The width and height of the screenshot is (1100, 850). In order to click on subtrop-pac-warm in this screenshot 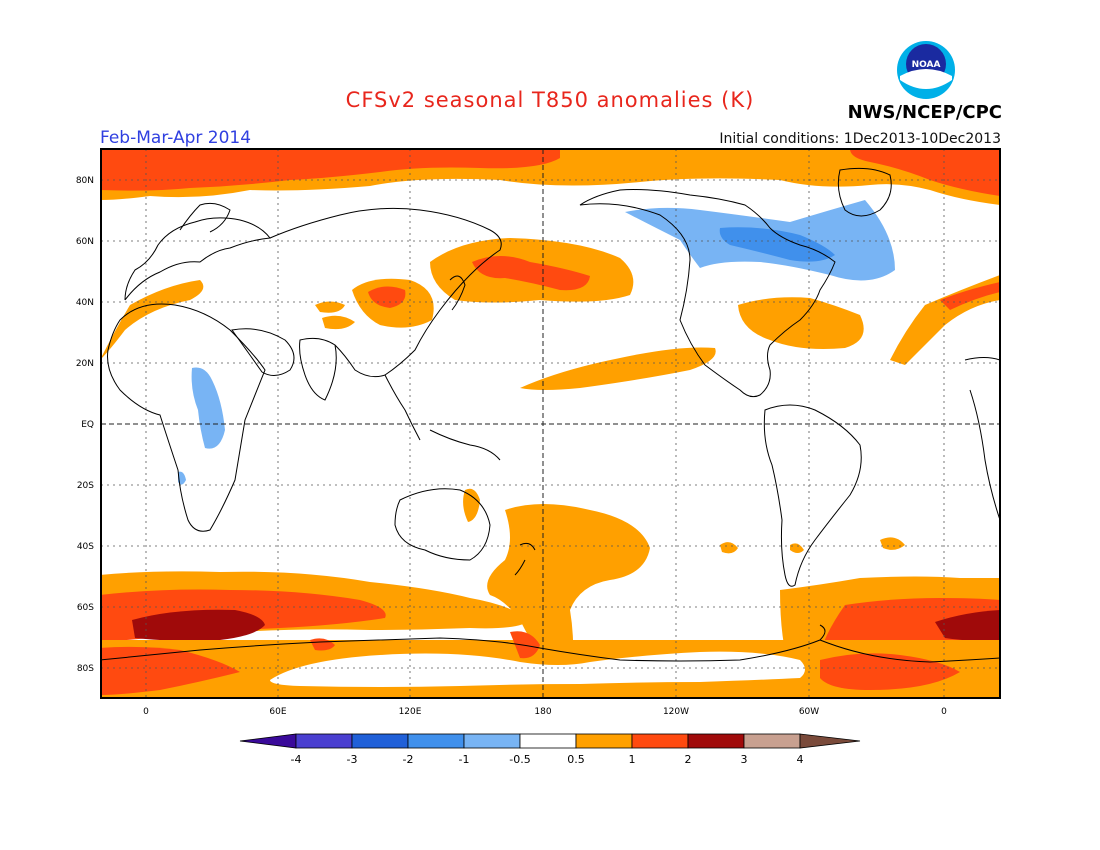, I will do `click(618, 368)`.